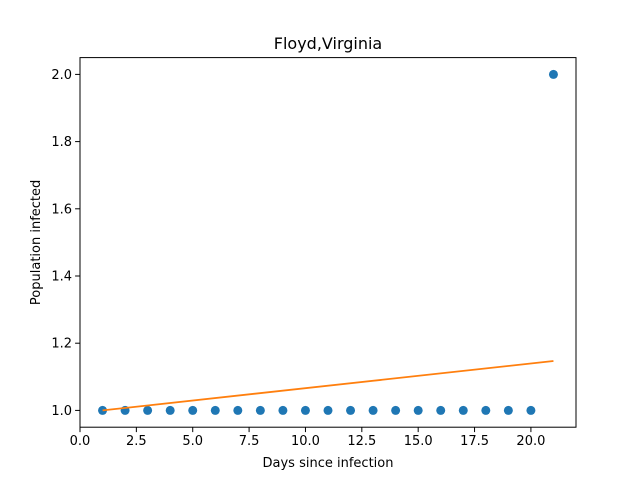 This screenshot has width=640, height=480. What do you see at coordinates (328, 463) in the screenshot?
I see `x-axis-label: Days since infection` at bounding box center [328, 463].